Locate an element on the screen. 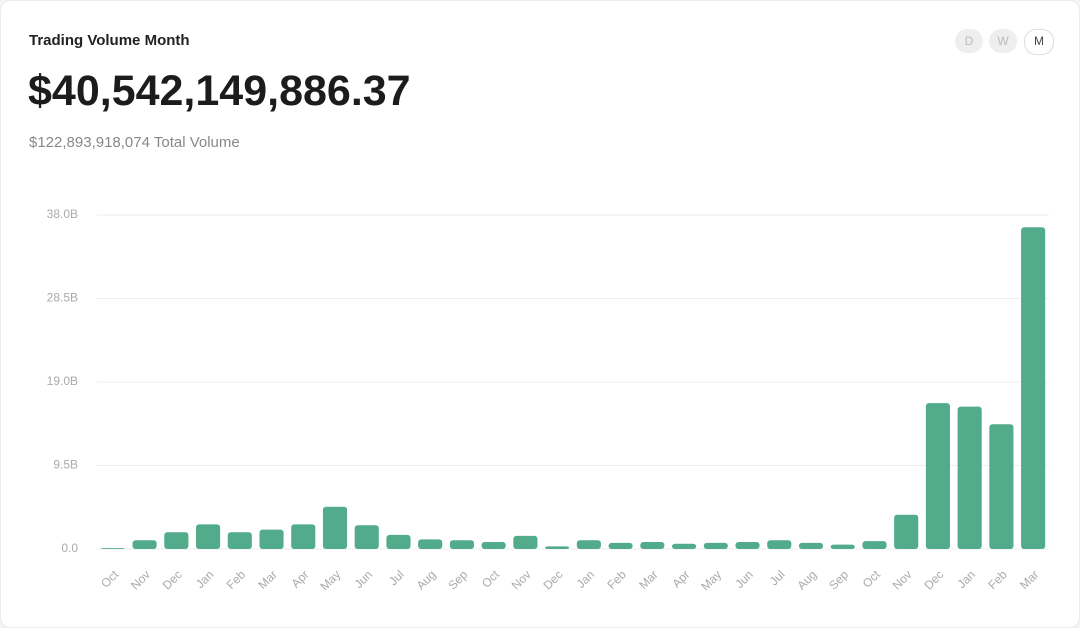 The height and width of the screenshot is (628, 1080). volume-value: $40,542,149,886.37 is located at coordinates (219, 91).